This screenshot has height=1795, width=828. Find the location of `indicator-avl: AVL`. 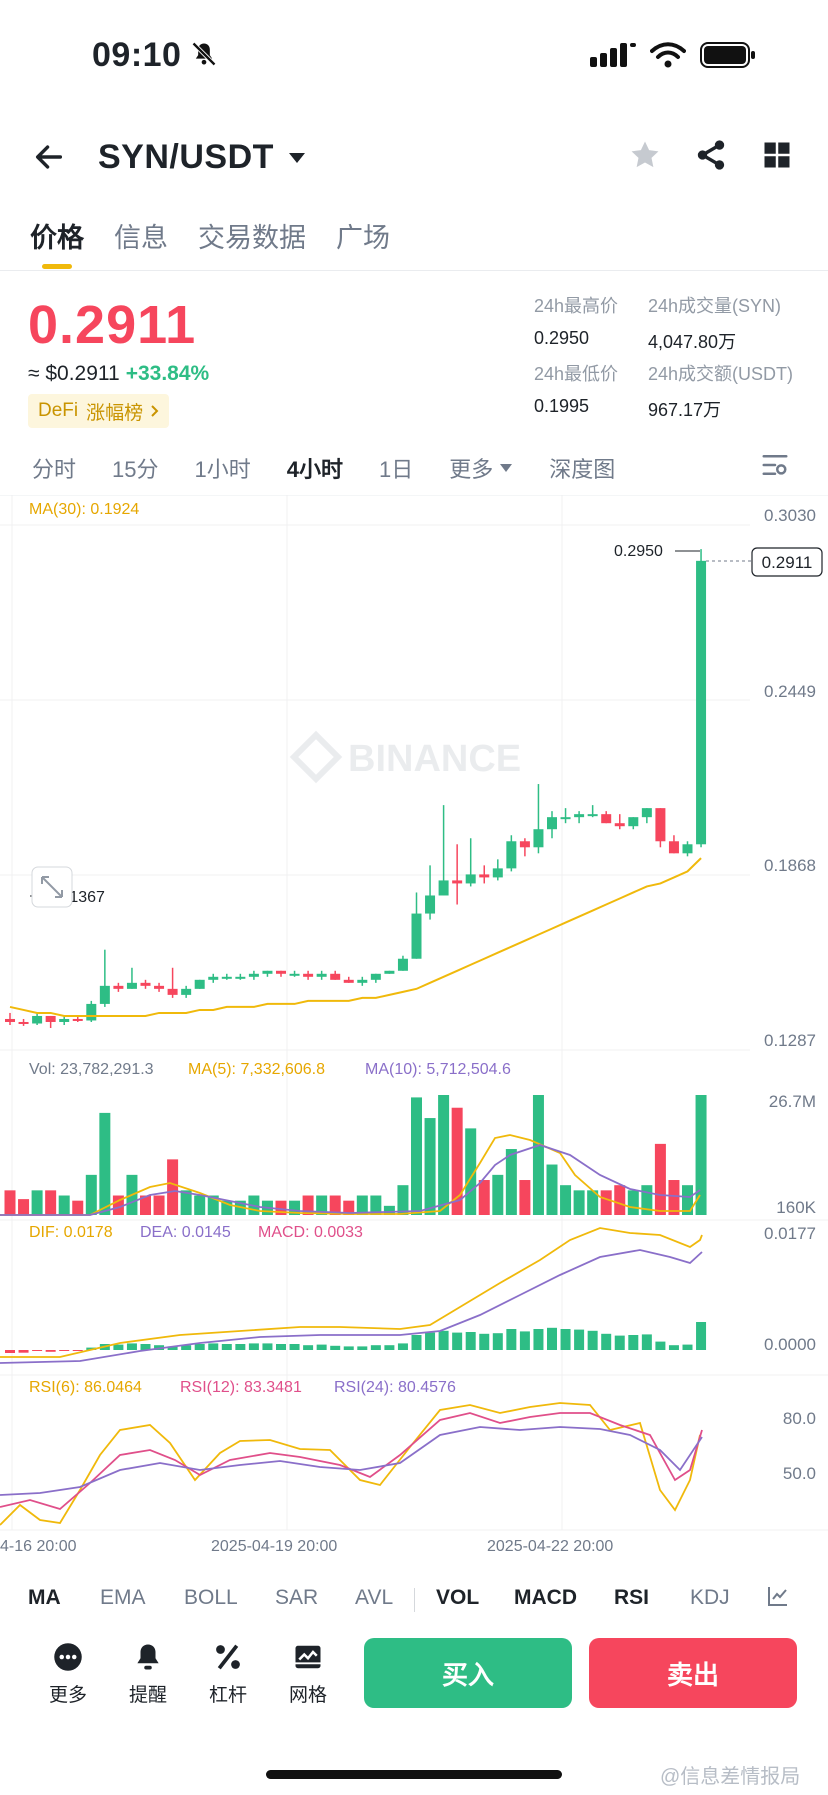

indicator-avl: AVL is located at coordinates (374, 1597).